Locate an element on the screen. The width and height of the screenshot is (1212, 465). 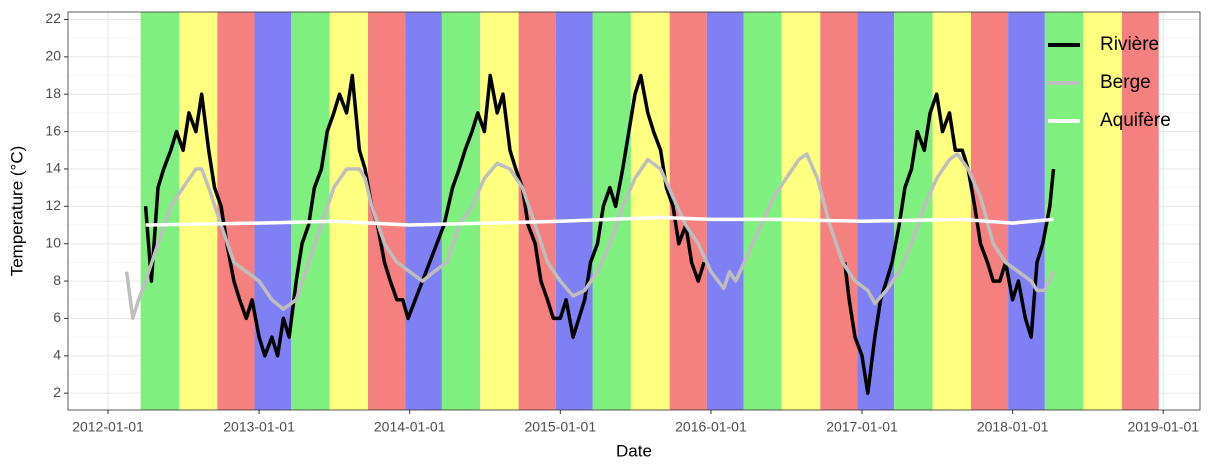
x-tick-label: 2014-01-01 is located at coordinates (410, 427).